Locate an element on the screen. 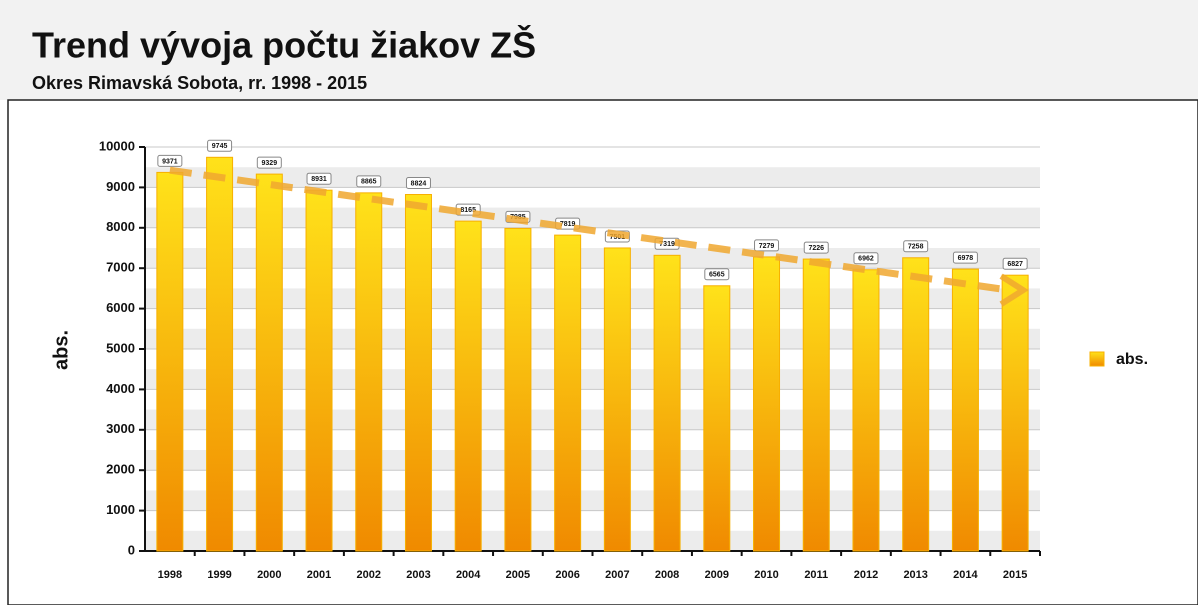  value-label: 8865 is located at coordinates (369, 182).